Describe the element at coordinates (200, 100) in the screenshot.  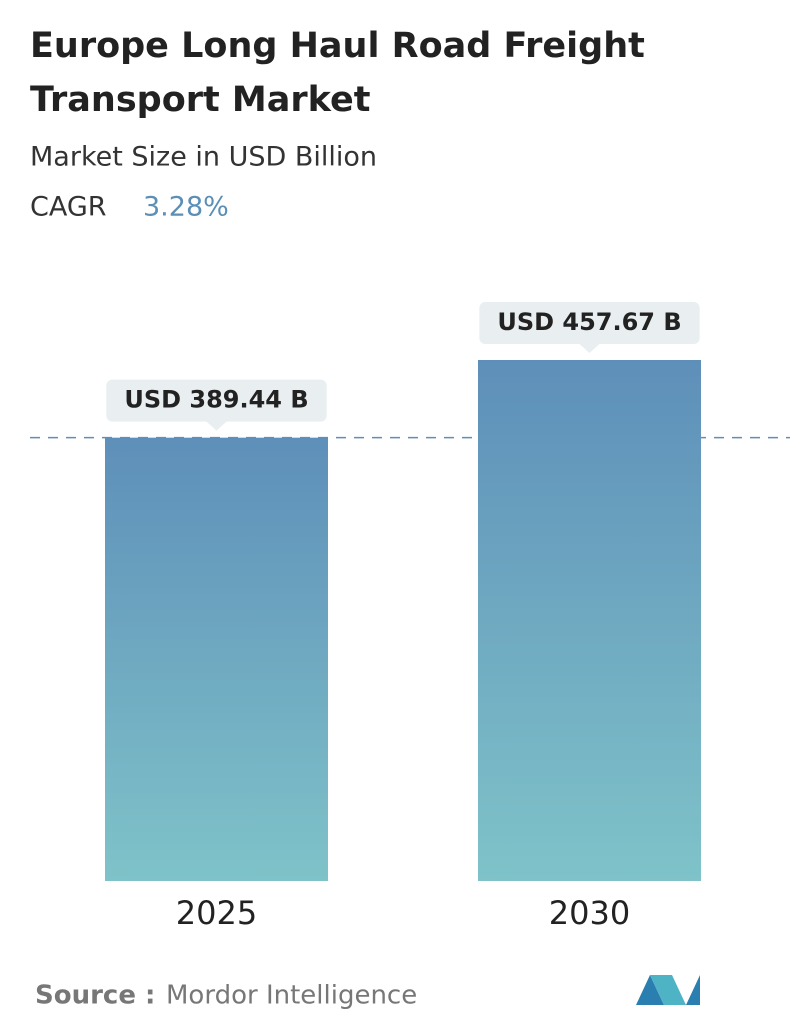
I see `chart-title: Transport Market` at that location.